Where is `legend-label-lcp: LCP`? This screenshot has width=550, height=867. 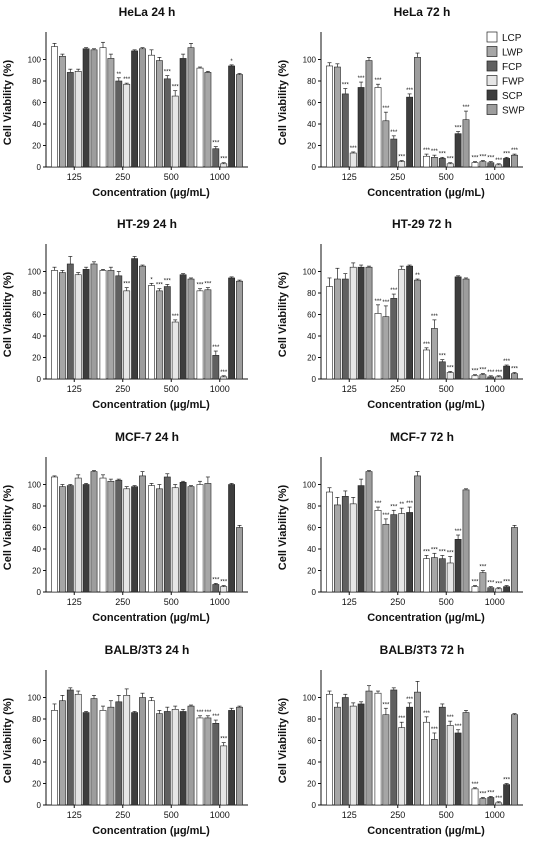
legend-label-lcp: LCP is located at coordinates (512, 38).